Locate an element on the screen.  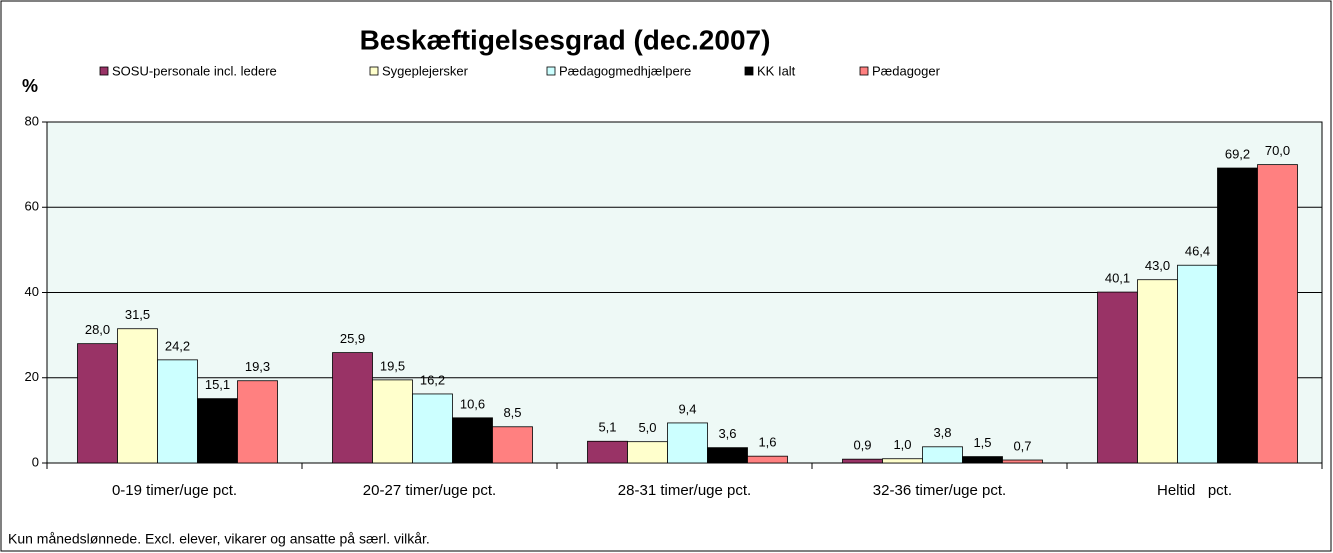
value-label: 19,5 is located at coordinates (392, 365).